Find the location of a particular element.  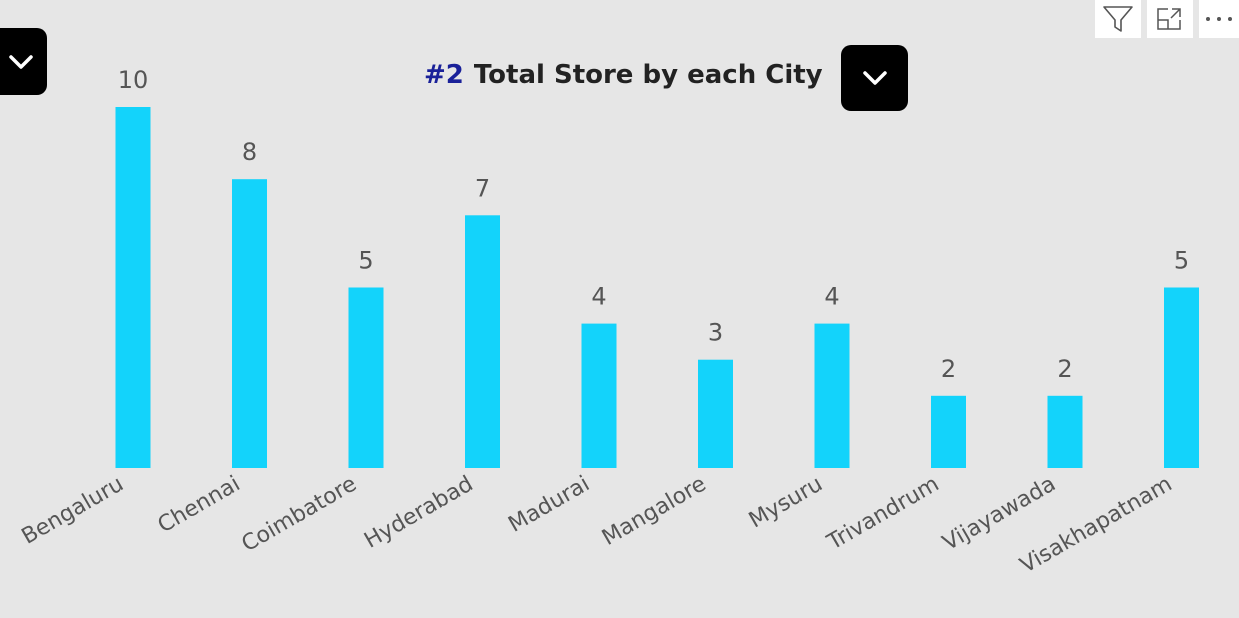

filter-button is located at coordinates (1118, 19).